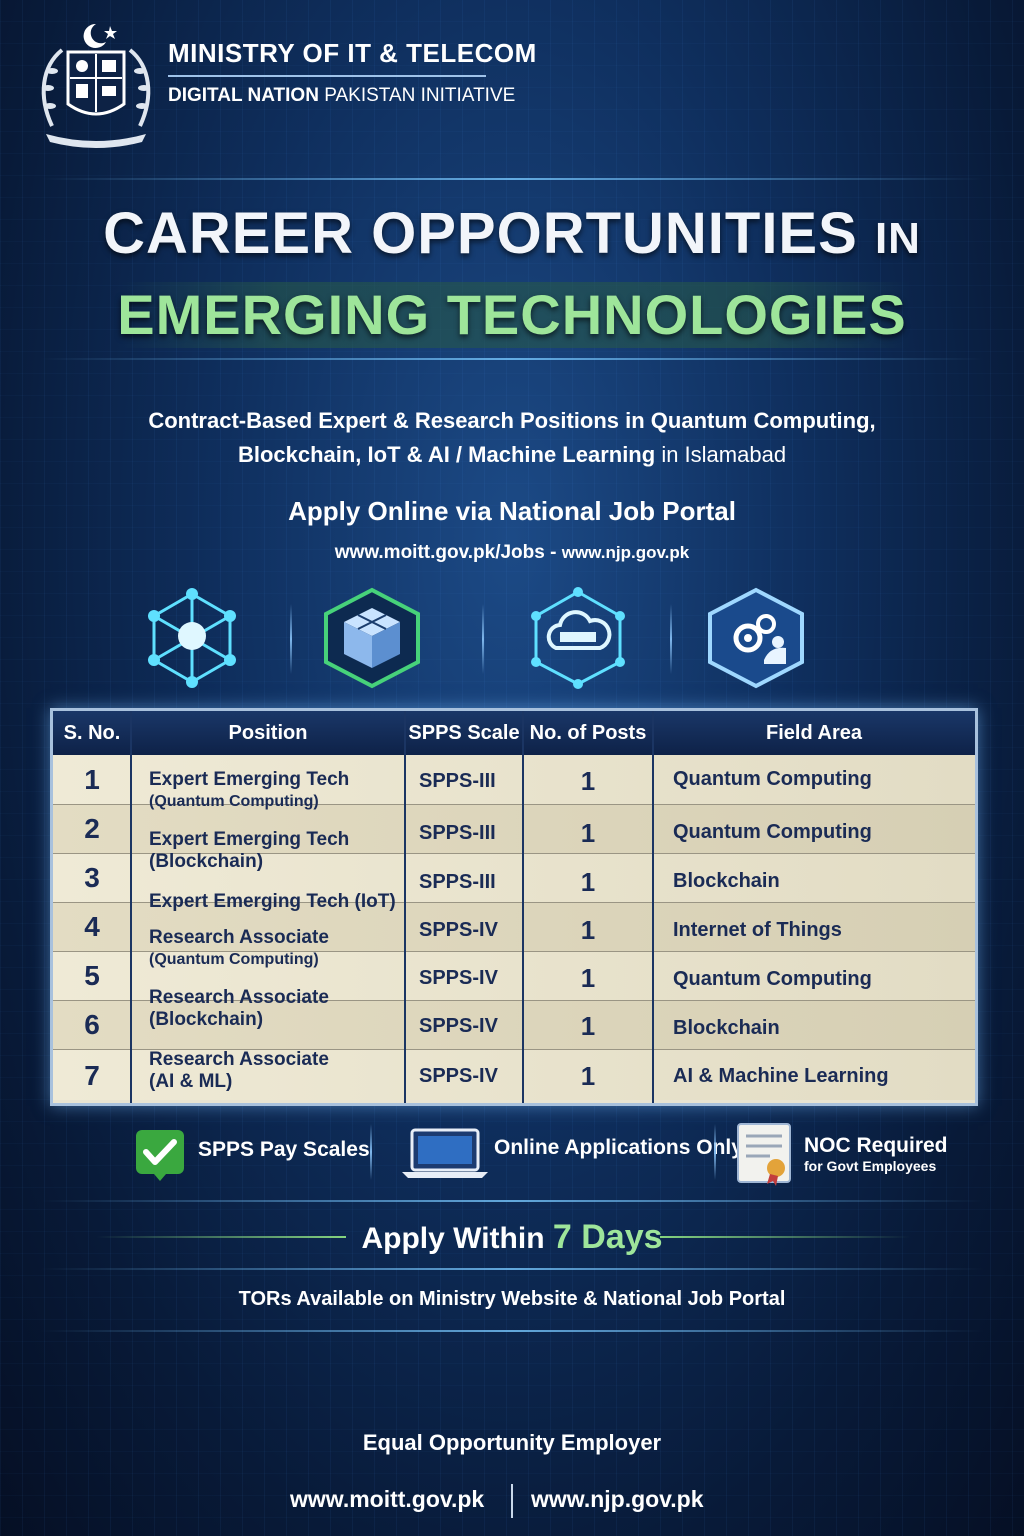 The height and width of the screenshot is (1536, 1024). I want to click on apply-urls: www.moitt.gov.pk/Jobs - www.njp.gov.pk, so click(512, 553).